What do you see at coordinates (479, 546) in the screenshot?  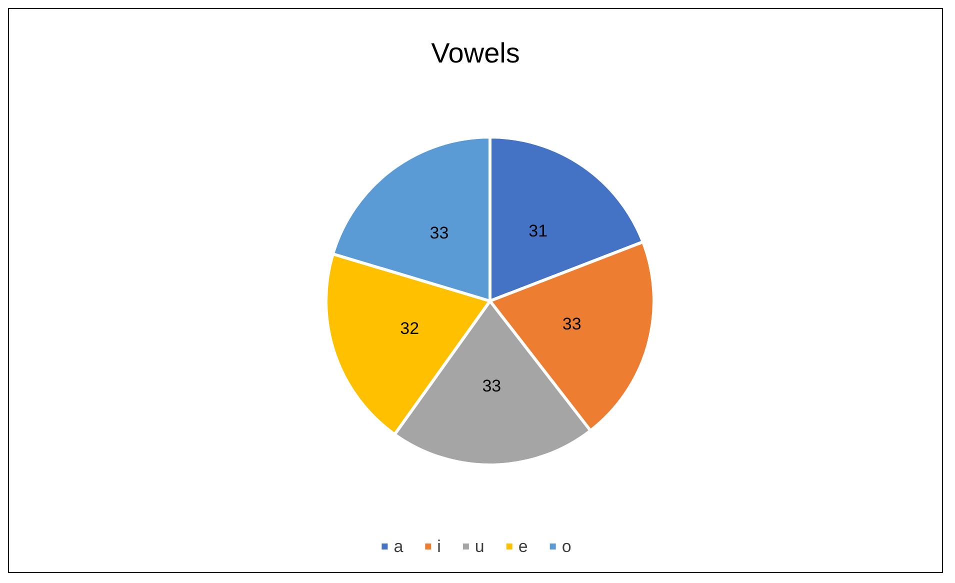 I see `legend-label: u` at bounding box center [479, 546].